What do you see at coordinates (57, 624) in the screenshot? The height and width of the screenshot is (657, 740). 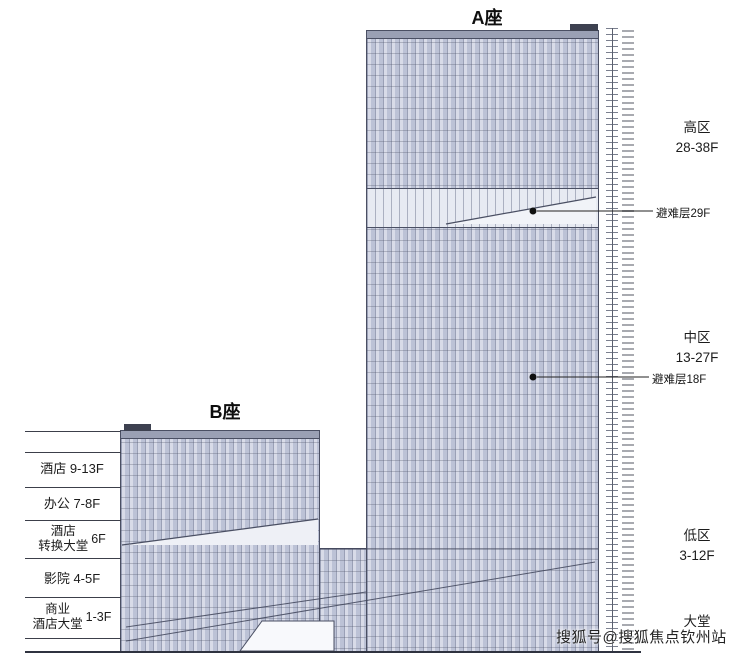 I see `zone-name-line2: 酒店大堂` at bounding box center [57, 624].